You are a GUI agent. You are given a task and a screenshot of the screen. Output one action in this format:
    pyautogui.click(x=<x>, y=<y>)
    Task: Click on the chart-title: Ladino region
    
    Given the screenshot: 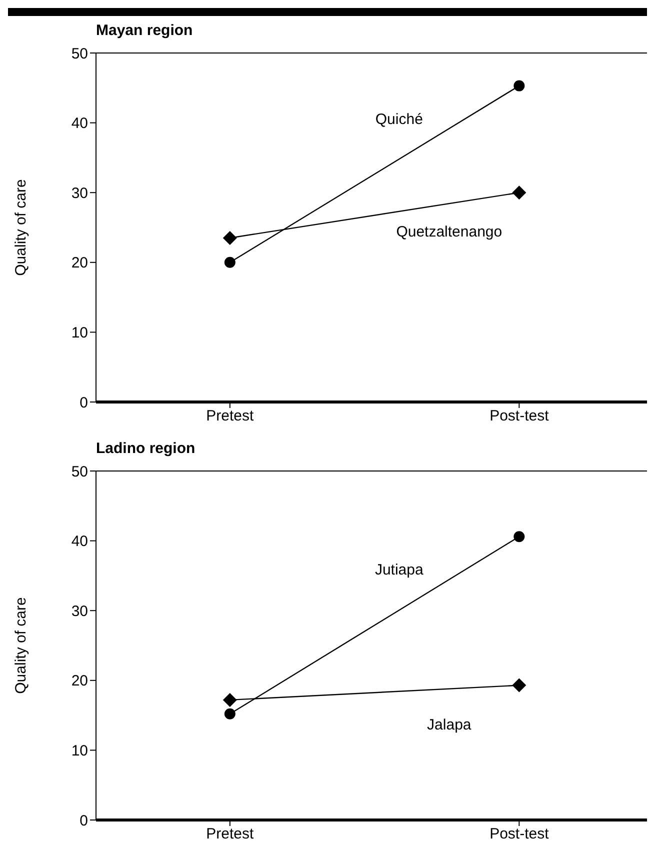 What is the action you would take?
    pyautogui.click(x=146, y=448)
    